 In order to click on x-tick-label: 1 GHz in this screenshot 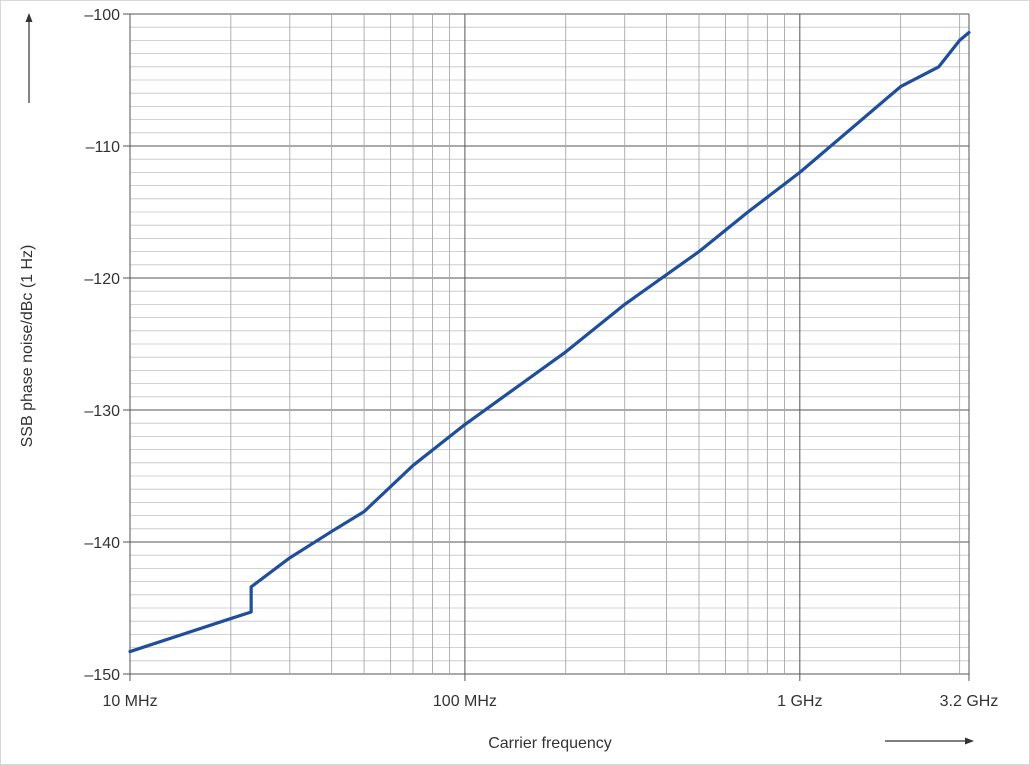, I will do `click(799, 701)`.